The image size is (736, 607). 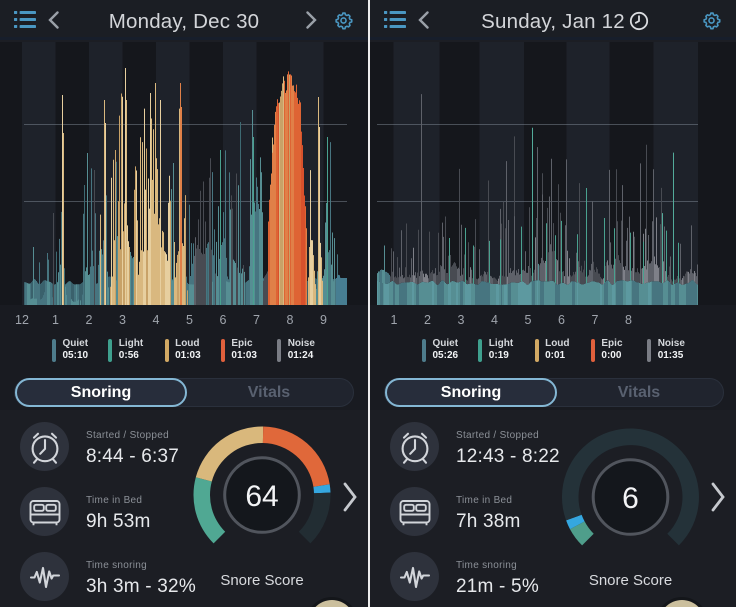 I want to click on svg-text: 64, so click(x=261, y=496).